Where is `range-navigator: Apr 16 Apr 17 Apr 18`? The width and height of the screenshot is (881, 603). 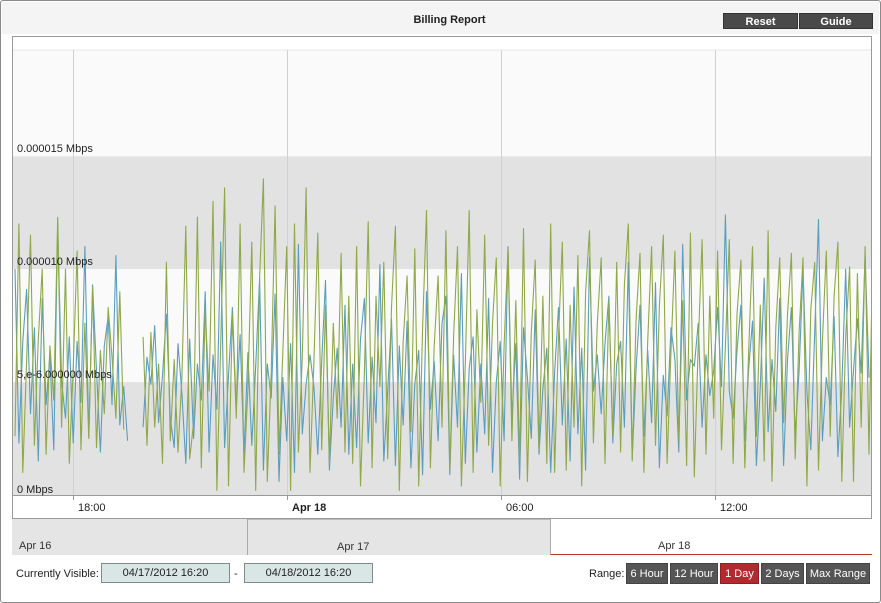
range-navigator: Apr 16 Apr 17 Apr 18 is located at coordinates (442, 537).